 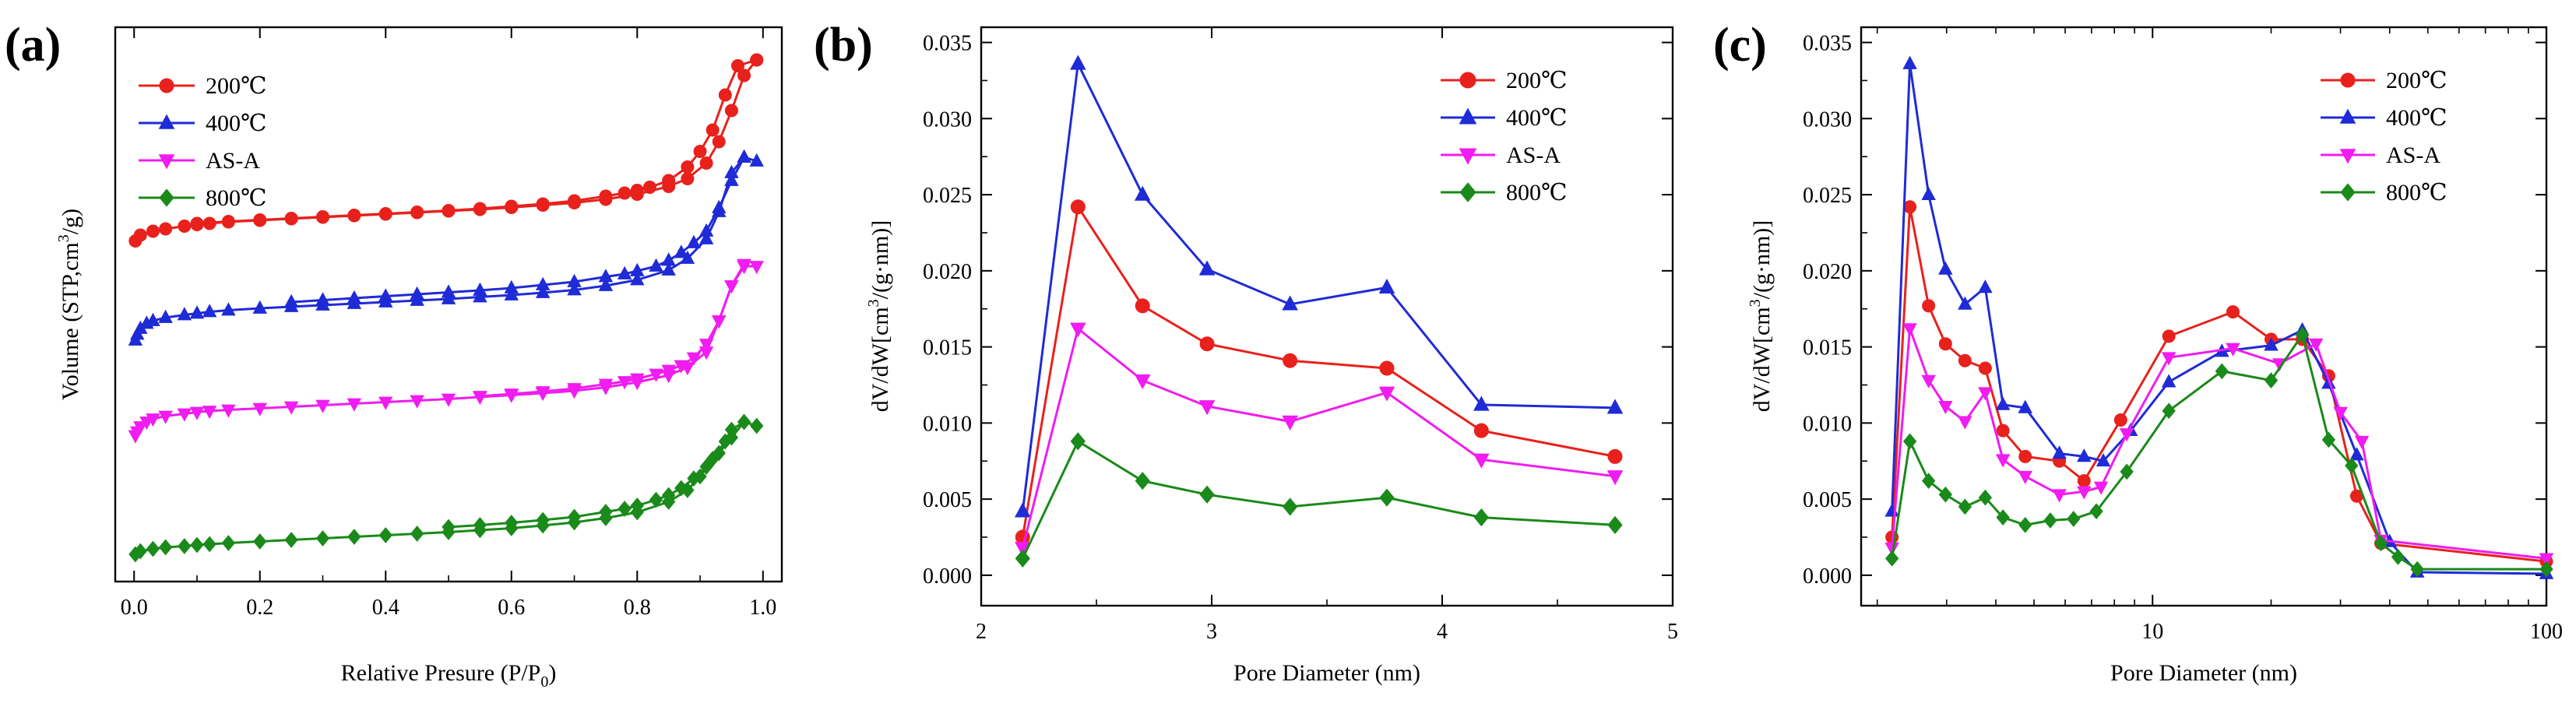 I want to click on panel-c-y-axis-label-tail: /(g·nm)], so click(x=1762, y=260).